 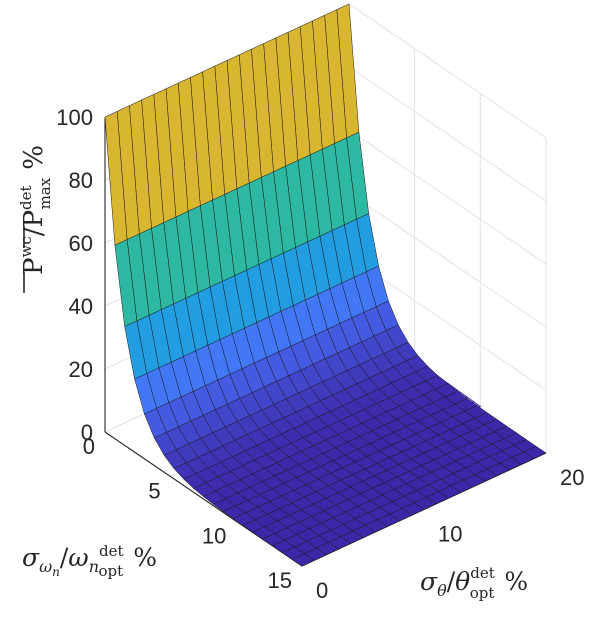 What do you see at coordinates (26, 197) in the screenshot?
I see `z-label-sup2: det` at bounding box center [26, 197].